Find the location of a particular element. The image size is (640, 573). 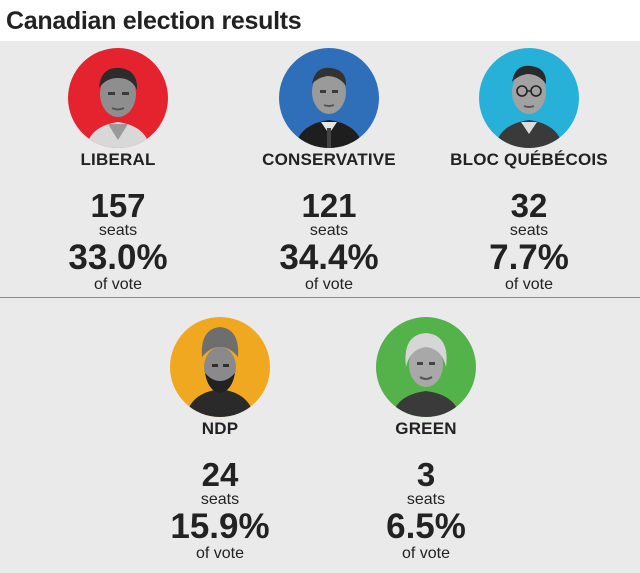

vote-share: 6.5% is located at coordinates (426, 526).